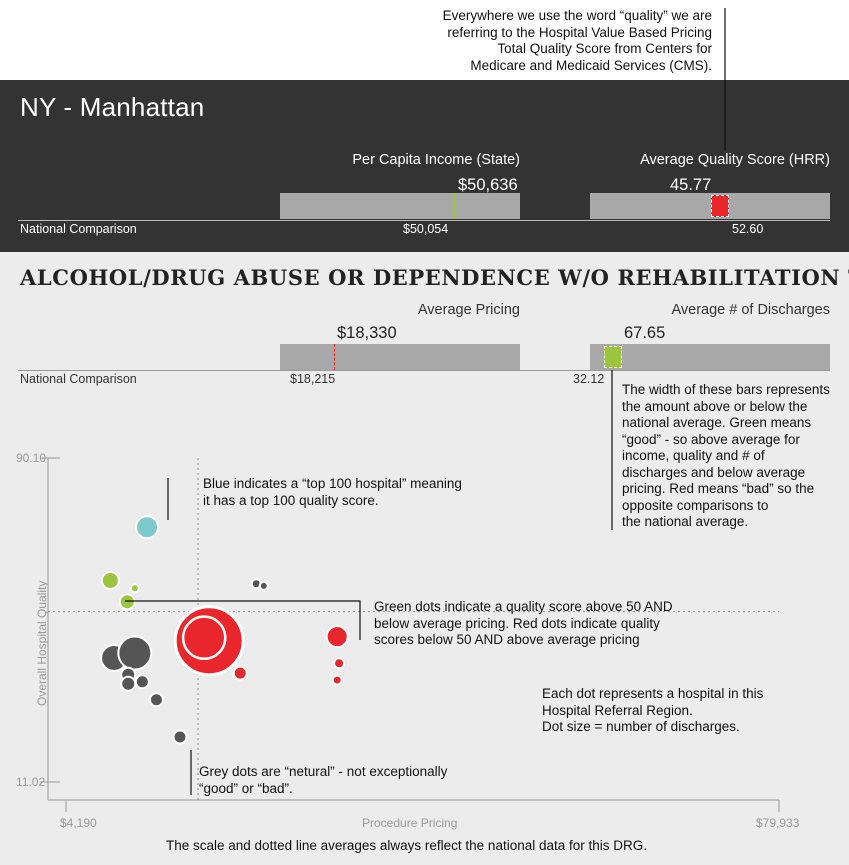 The image size is (849, 865). What do you see at coordinates (454, 206) in the screenshot?
I see `income-indicator` at bounding box center [454, 206].